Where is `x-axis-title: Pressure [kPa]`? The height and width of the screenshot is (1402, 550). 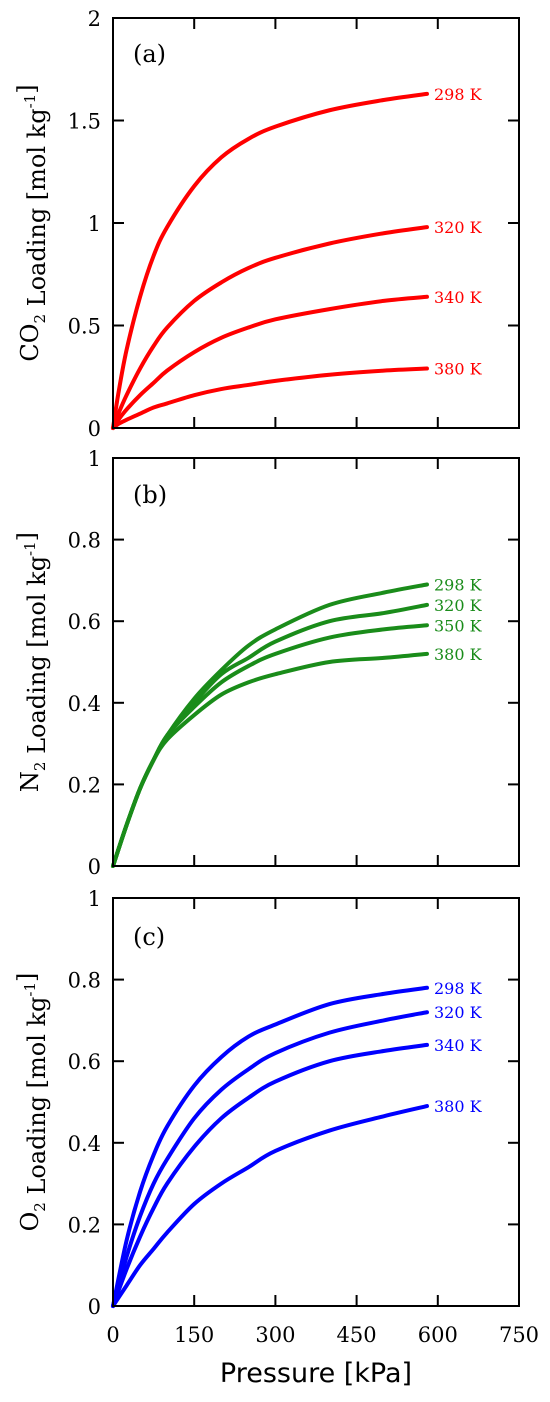
x-axis-title: Pressure [kPa] is located at coordinates (316, 1373).